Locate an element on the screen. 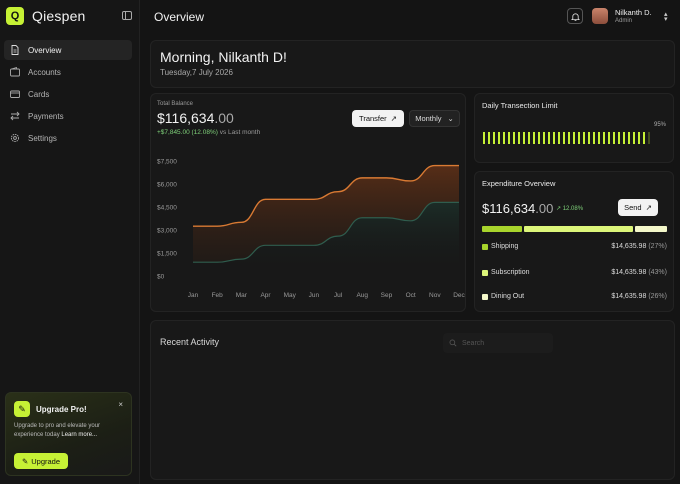 Image resolution: width=680 pixels, height=484 pixels. balance-amount-cents: .00 is located at coordinates (224, 118).